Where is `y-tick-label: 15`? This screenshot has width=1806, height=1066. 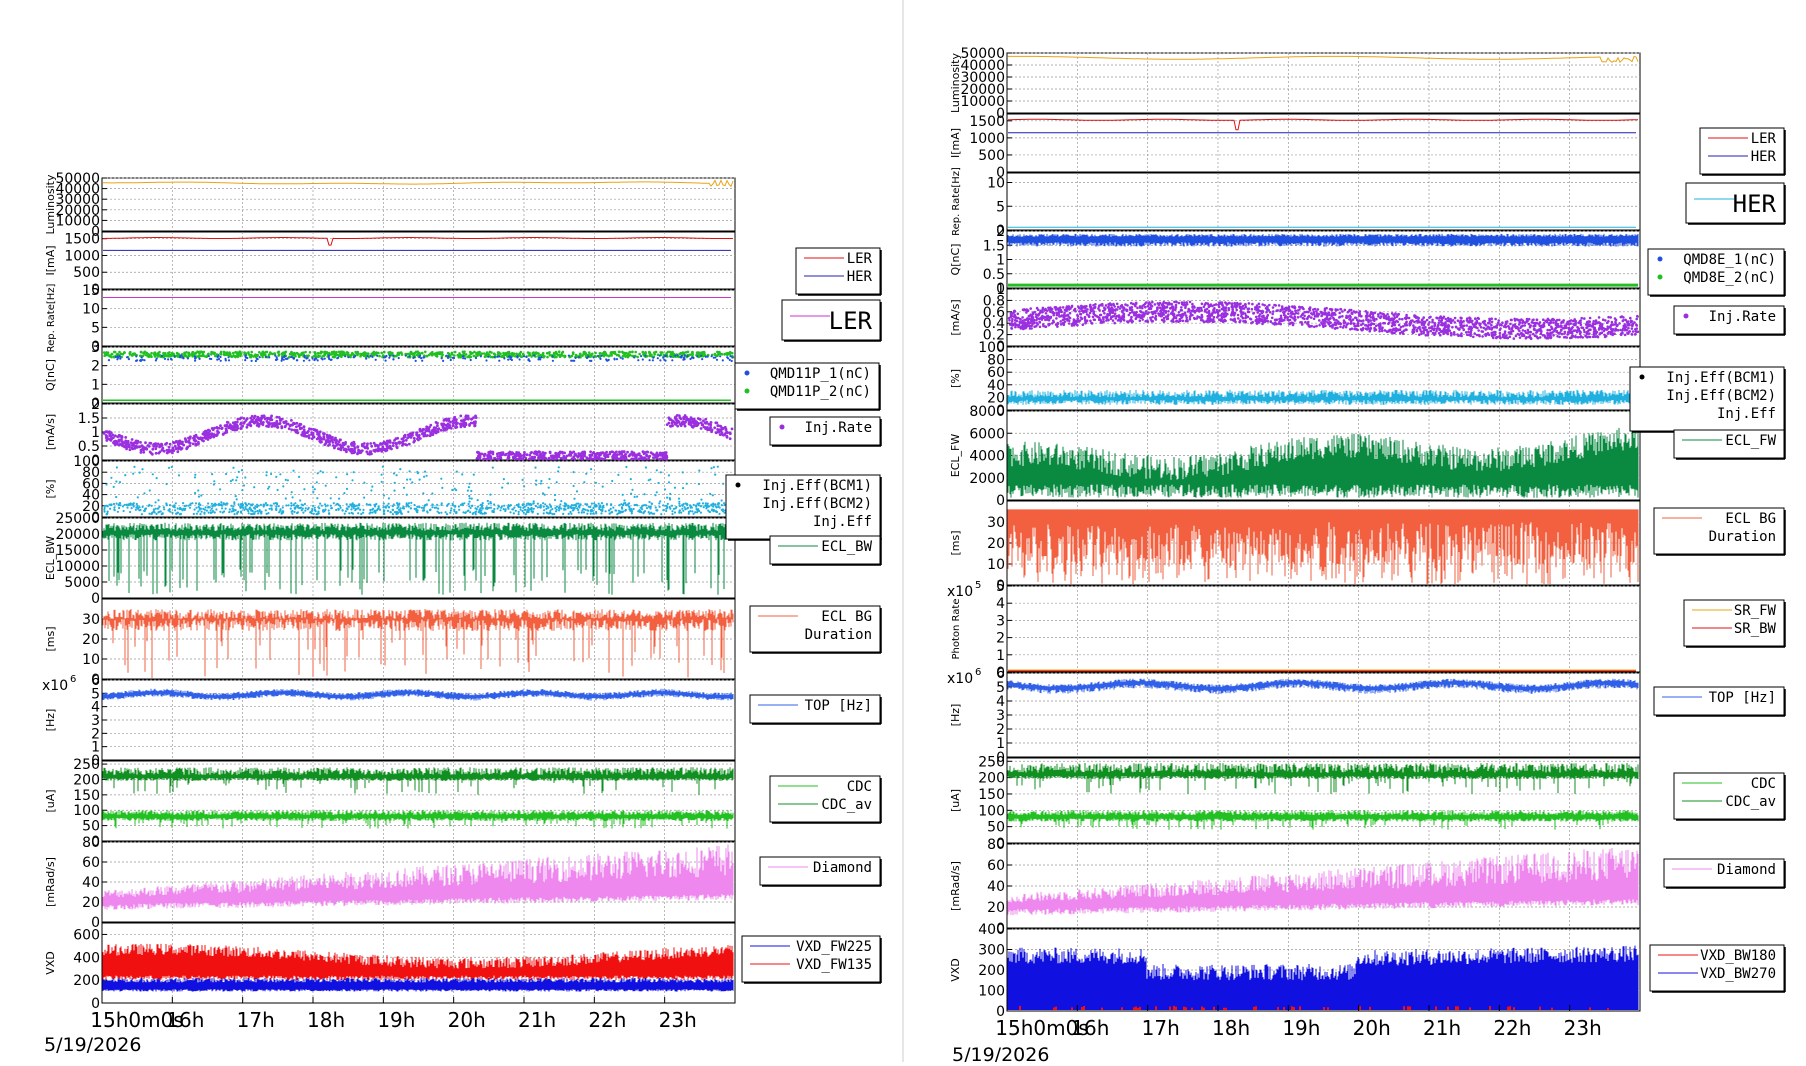 y-tick-label: 15 is located at coordinates (91, 291).